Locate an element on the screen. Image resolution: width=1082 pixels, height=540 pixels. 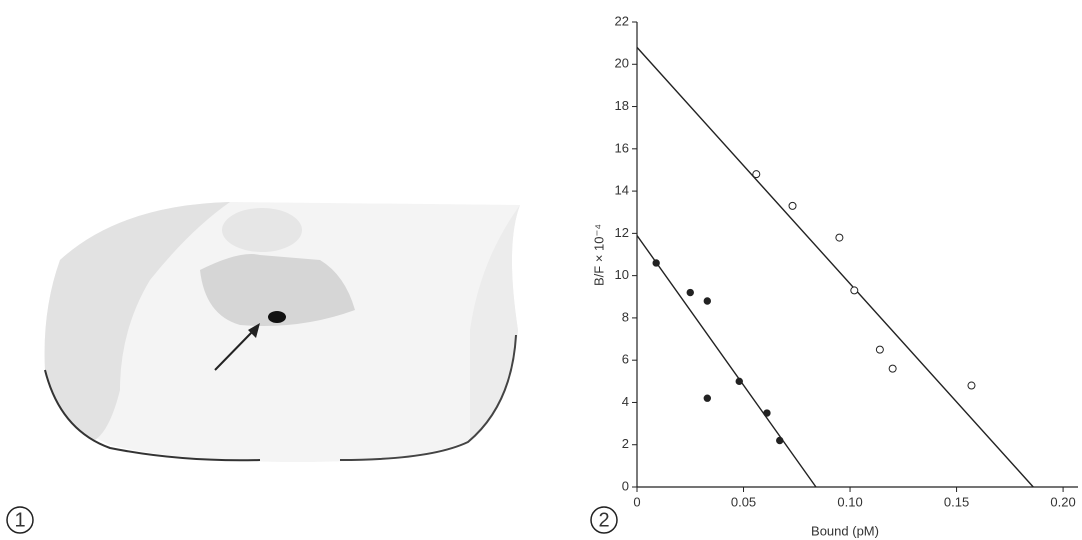
y-tick-label: 18 is located at coordinates (622, 105).